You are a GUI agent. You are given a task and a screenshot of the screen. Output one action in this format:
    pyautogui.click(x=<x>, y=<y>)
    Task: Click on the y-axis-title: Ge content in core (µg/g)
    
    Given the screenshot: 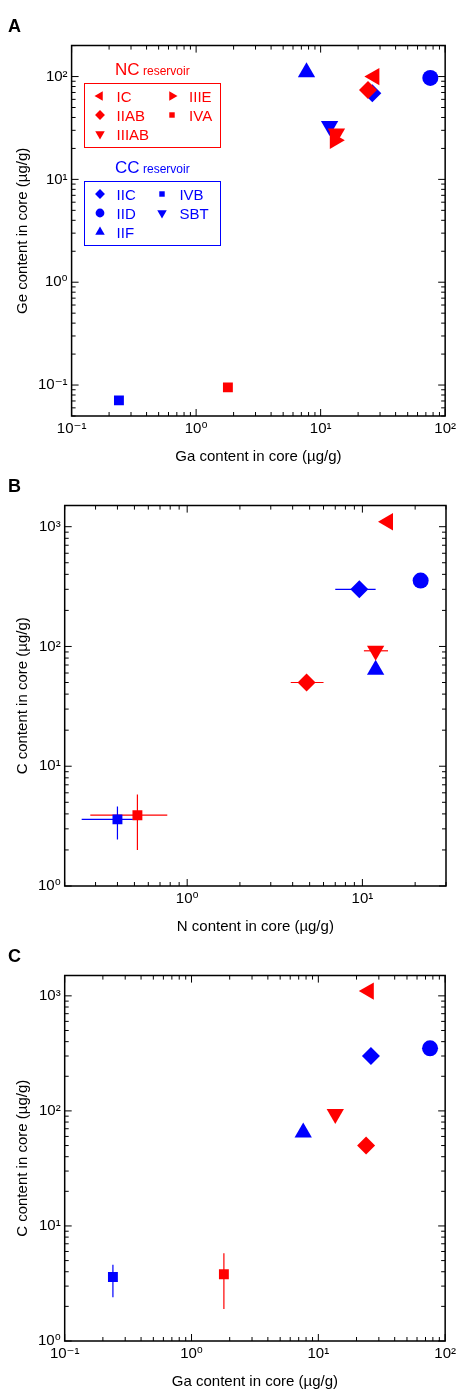 What is the action you would take?
    pyautogui.click(x=22, y=230)
    